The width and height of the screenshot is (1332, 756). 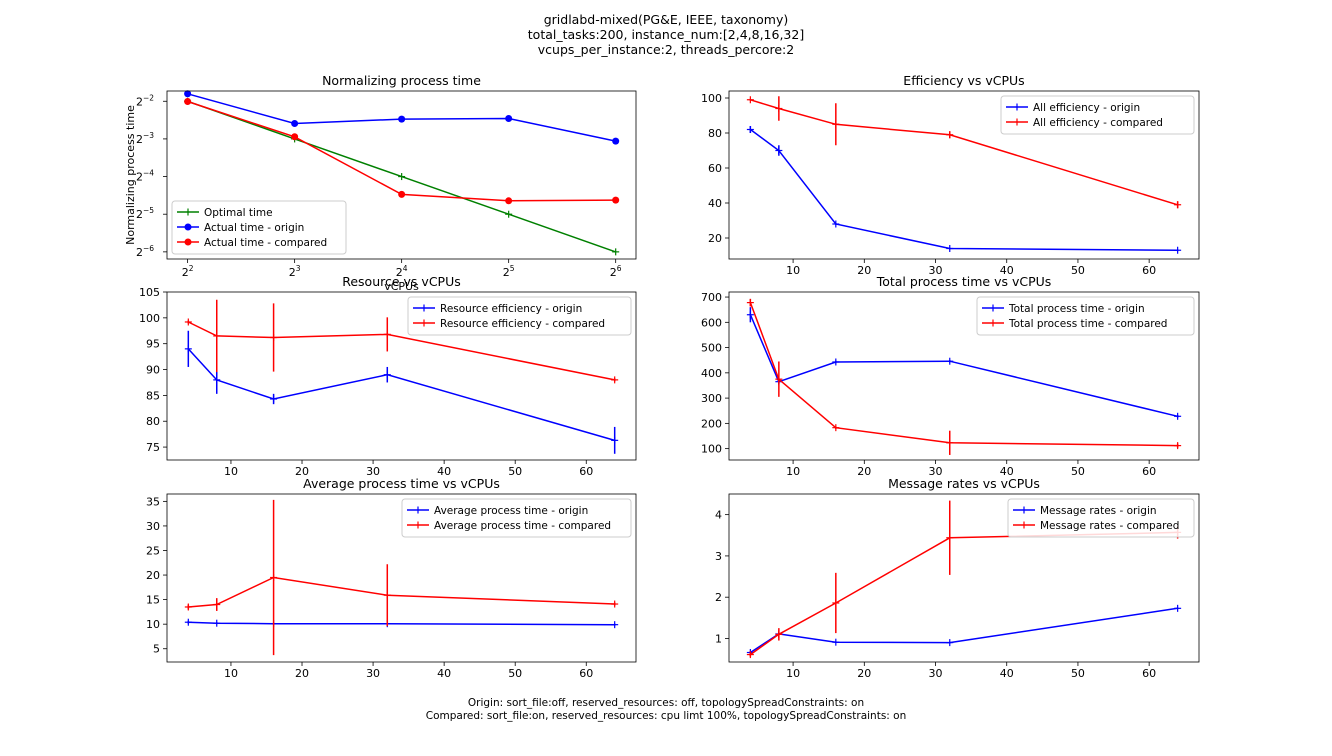 I want to click on y-tick-label: 3, so click(x=718, y=556).